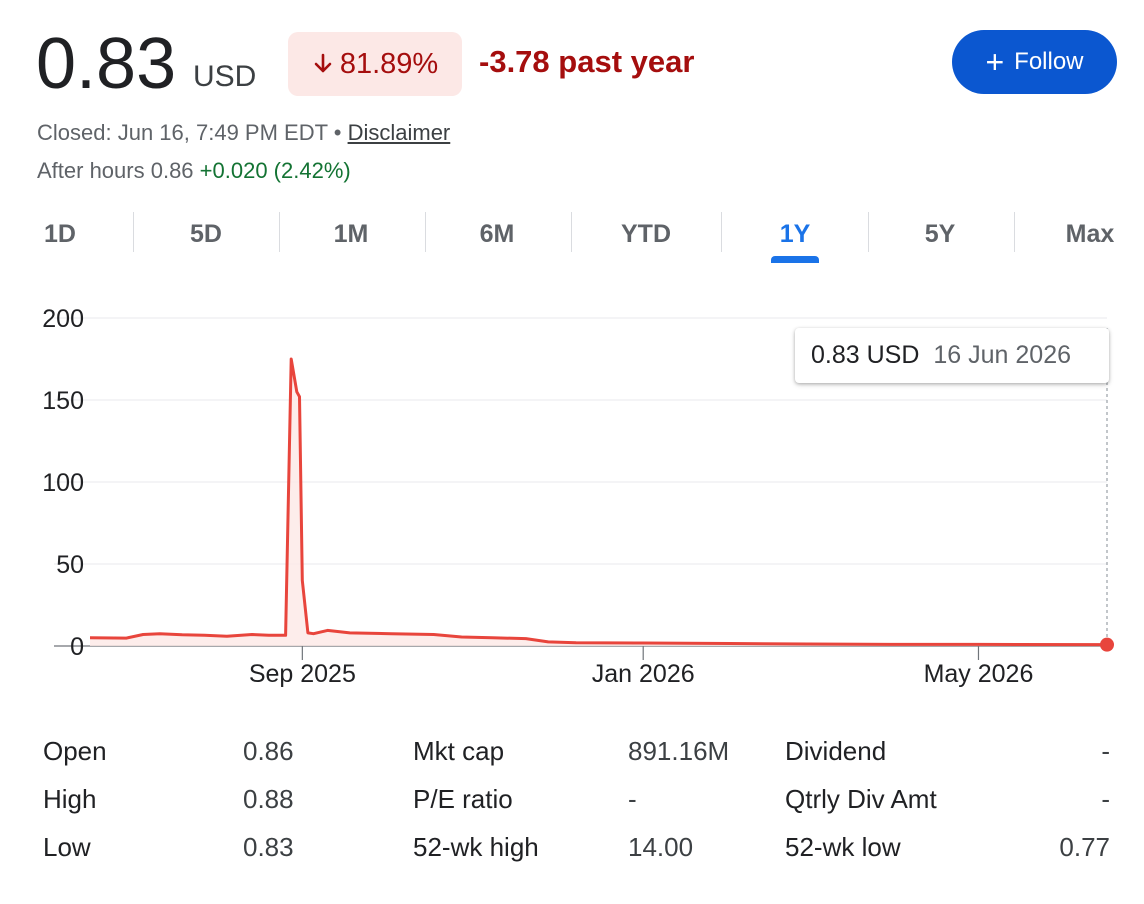  Describe the element at coordinates (463, 799) in the screenshot. I see `stat-label: P/E ratio` at that location.